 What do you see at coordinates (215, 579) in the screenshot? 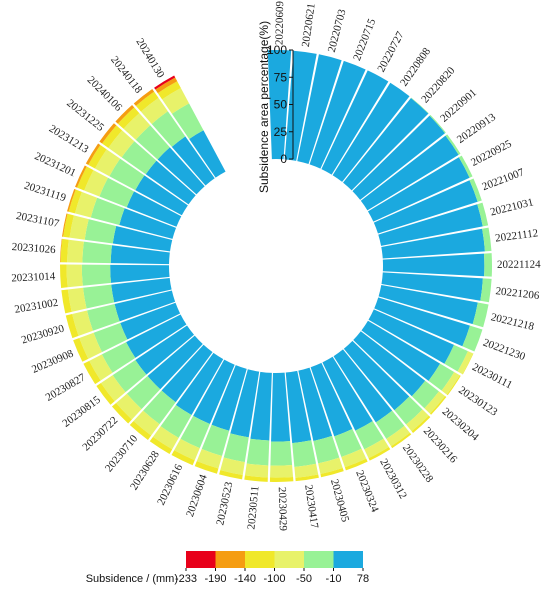
I see `legend-tick-label: -190` at bounding box center [215, 579].